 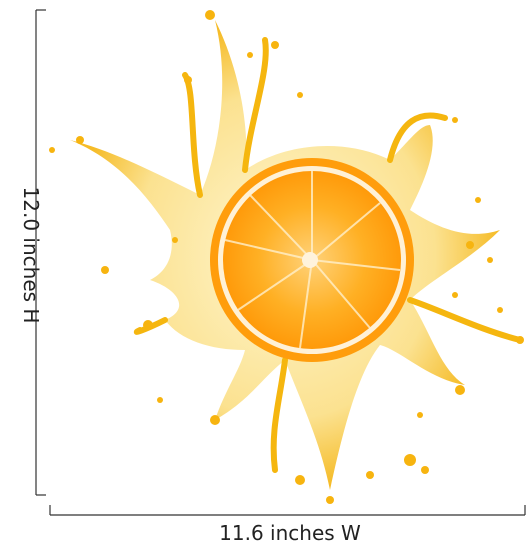 What do you see at coordinates (312, 260) in the screenshot?
I see `orange-slice` at bounding box center [312, 260].